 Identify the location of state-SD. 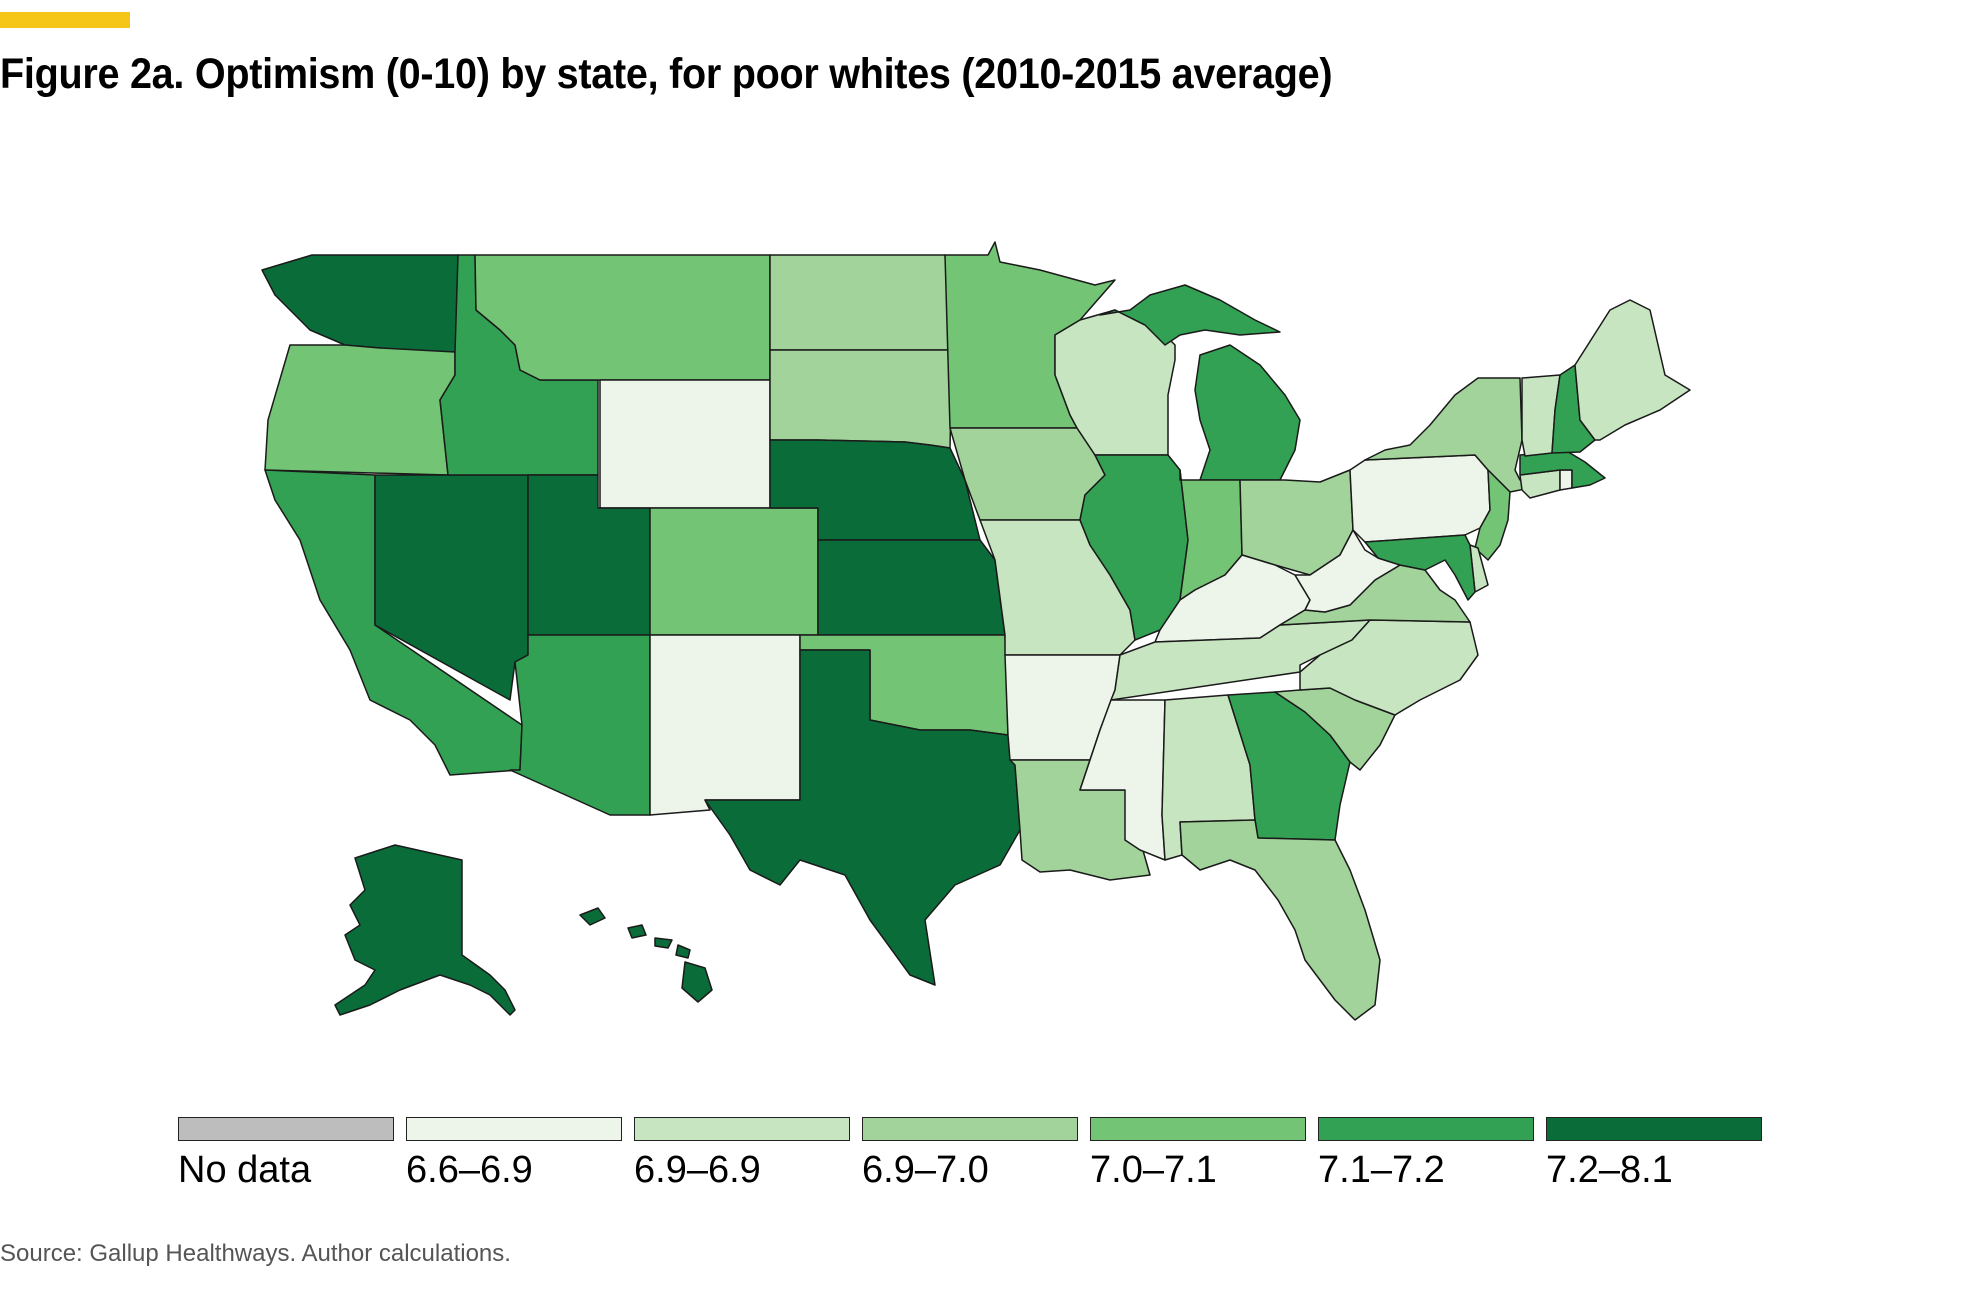
(861, 399).